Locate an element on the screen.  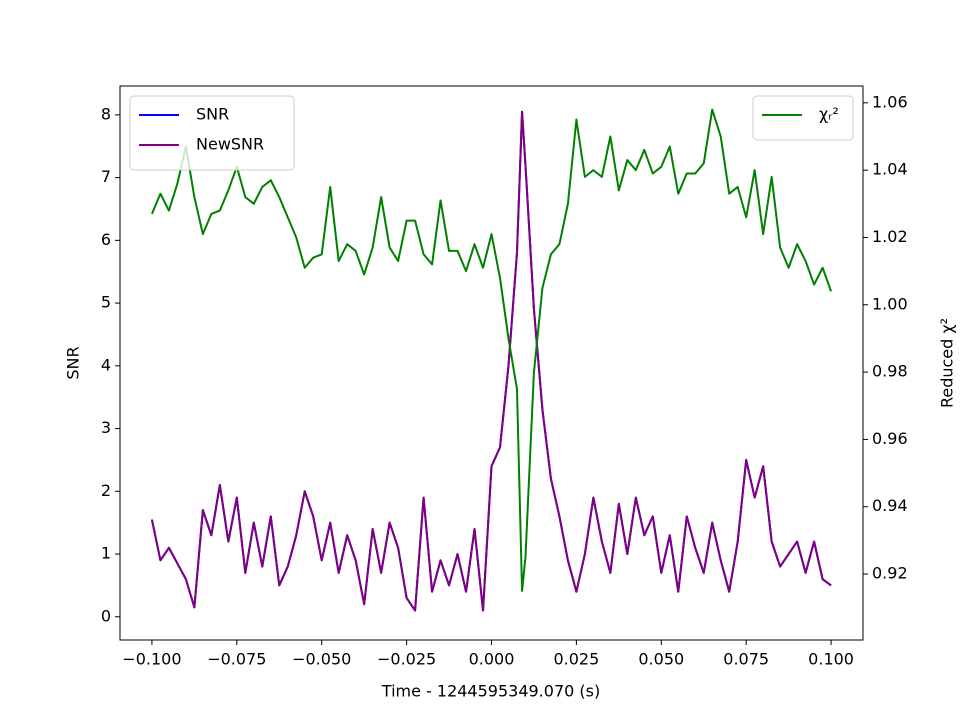
y-tick-label: 2 is located at coordinates (106, 490).